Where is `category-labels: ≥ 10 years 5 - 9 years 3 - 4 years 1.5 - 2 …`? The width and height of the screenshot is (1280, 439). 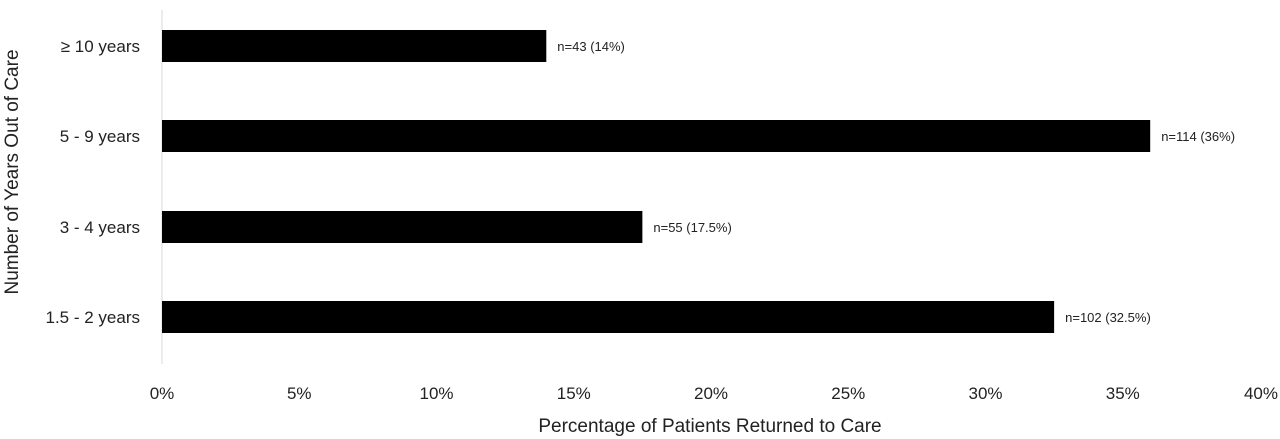 category-labels: ≥ 10 years 5 - 9 years 3 - 4 years 1.5 - 2 … is located at coordinates (93, 182).